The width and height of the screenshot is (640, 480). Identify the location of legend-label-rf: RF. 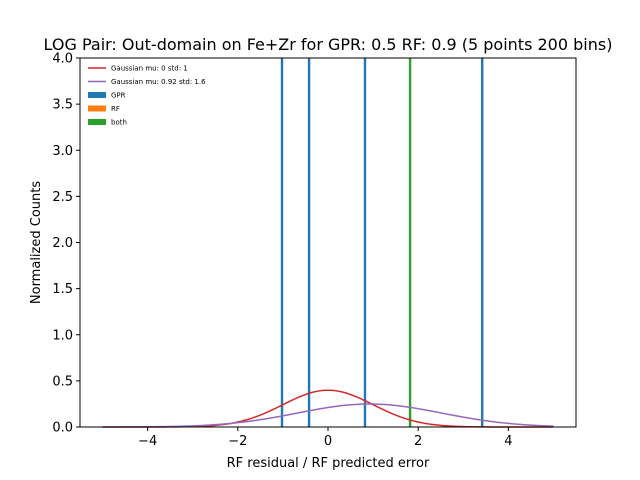
(115, 109).